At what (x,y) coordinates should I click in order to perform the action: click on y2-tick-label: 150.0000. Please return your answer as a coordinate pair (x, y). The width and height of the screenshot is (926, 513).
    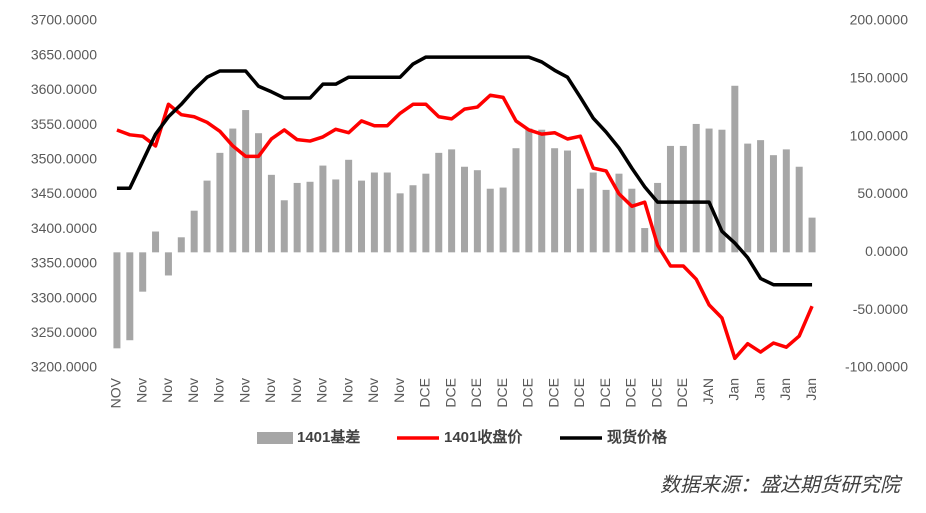
    Looking at the image, I should click on (879, 78).